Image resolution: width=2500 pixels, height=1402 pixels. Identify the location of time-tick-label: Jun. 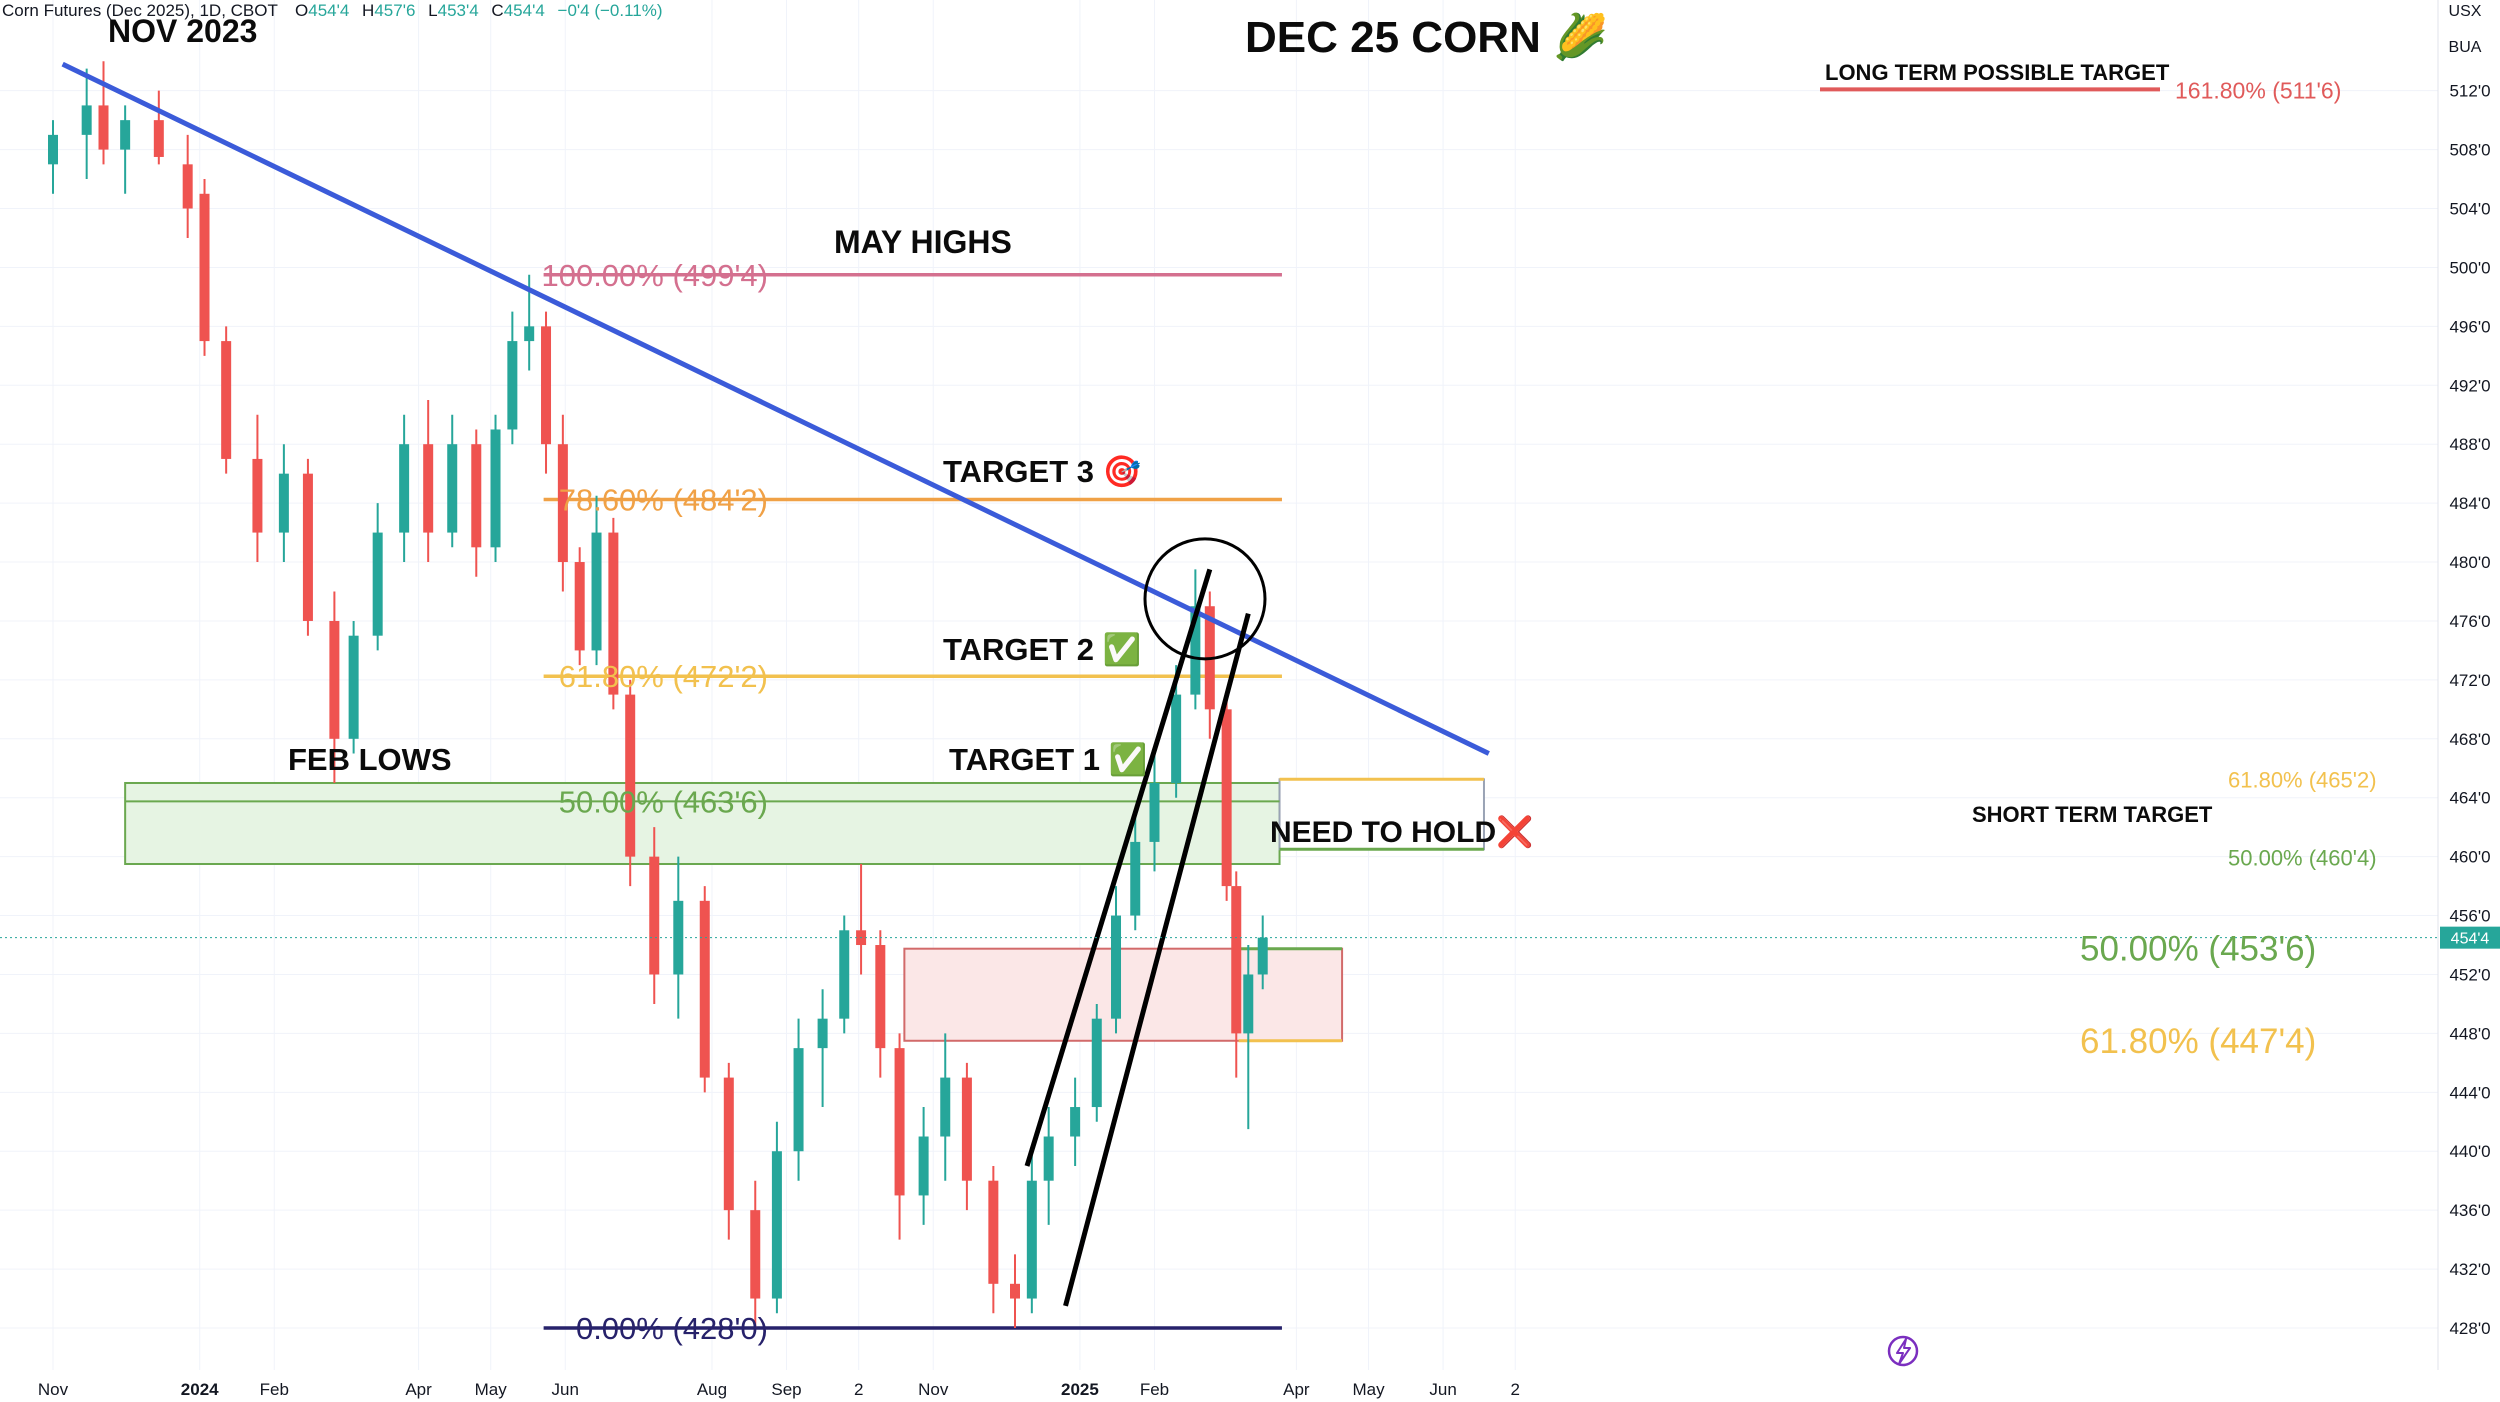
(1442, 1389).